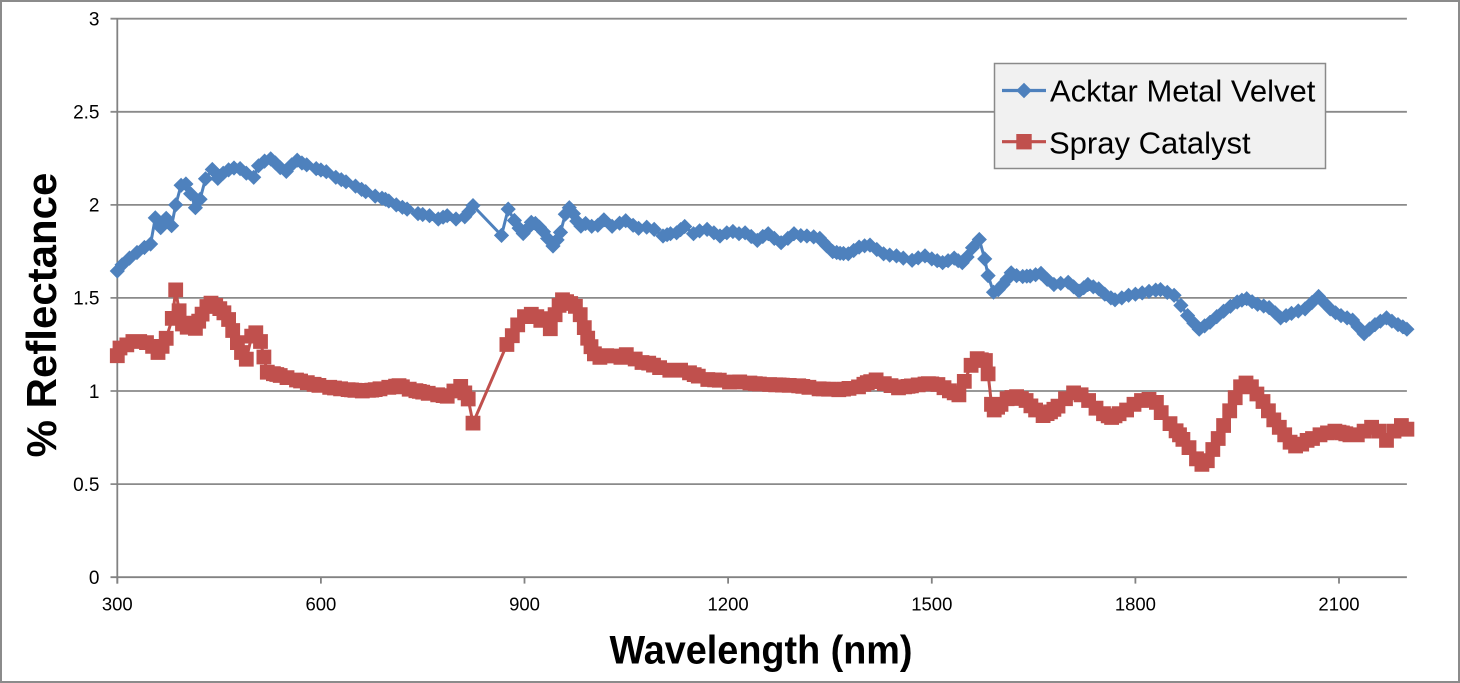 This screenshot has width=1460, height=683. Describe the element at coordinates (41, 315) in the screenshot. I see `svg-text: % Reflectance` at that location.